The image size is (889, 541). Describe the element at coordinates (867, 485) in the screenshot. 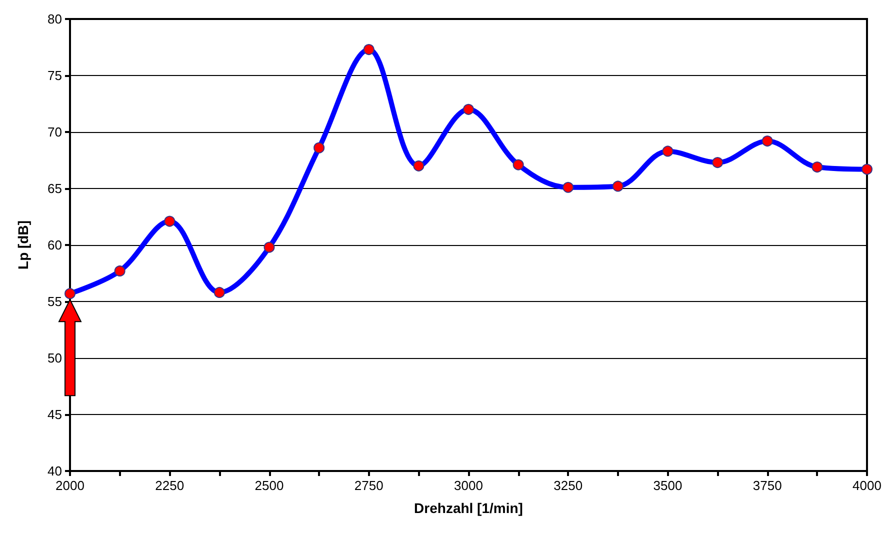

I see `x-tick-label: 4000` at that location.